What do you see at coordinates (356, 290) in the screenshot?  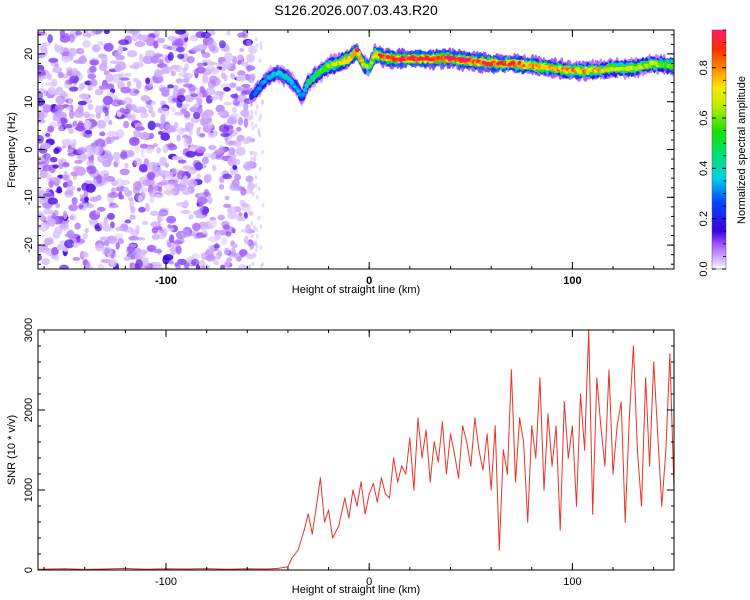 I see `spectrogram-x-axis-title: Height of straight line (km)` at bounding box center [356, 290].